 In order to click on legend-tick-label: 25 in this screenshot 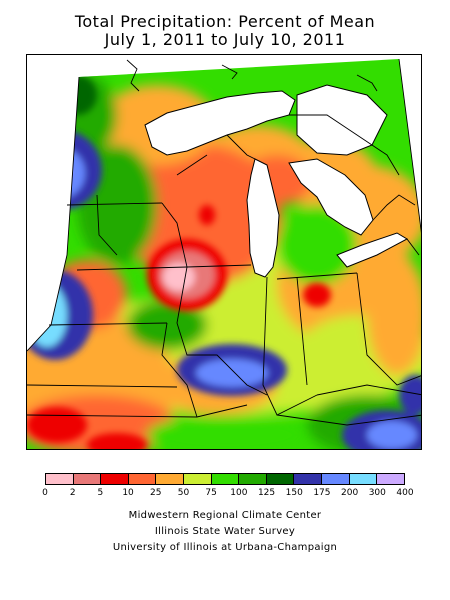, I will do `click(156, 493)`.